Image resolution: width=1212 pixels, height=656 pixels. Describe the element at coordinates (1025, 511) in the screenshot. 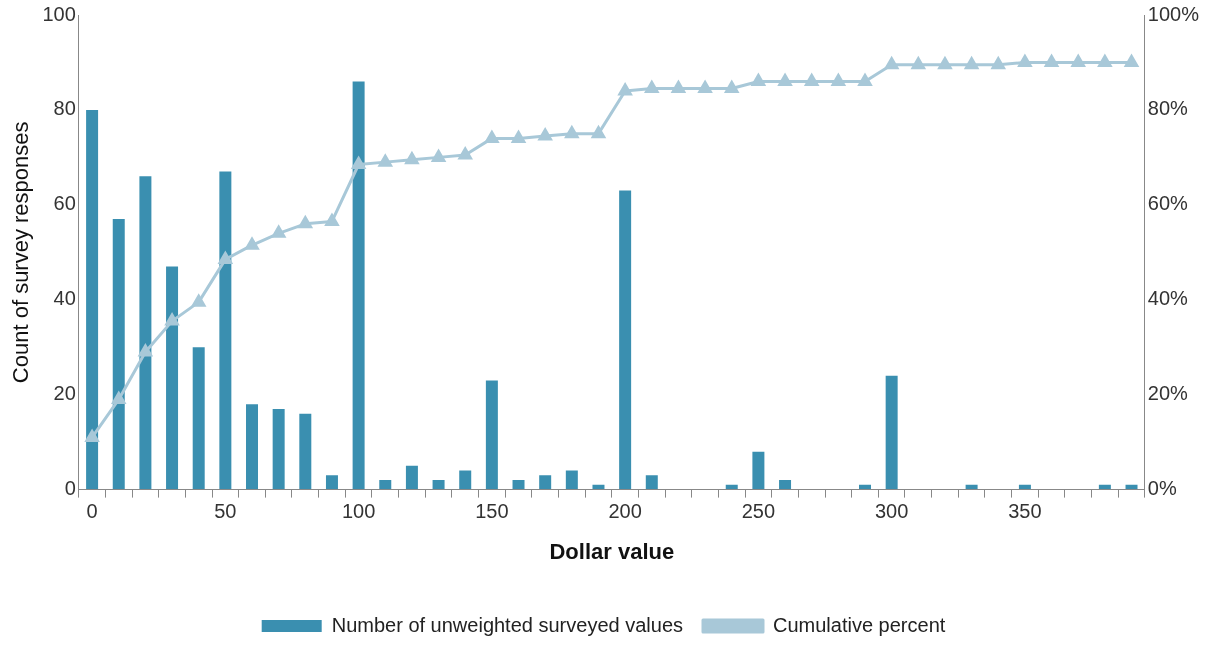

I see `x-tick-label: 350` at that location.